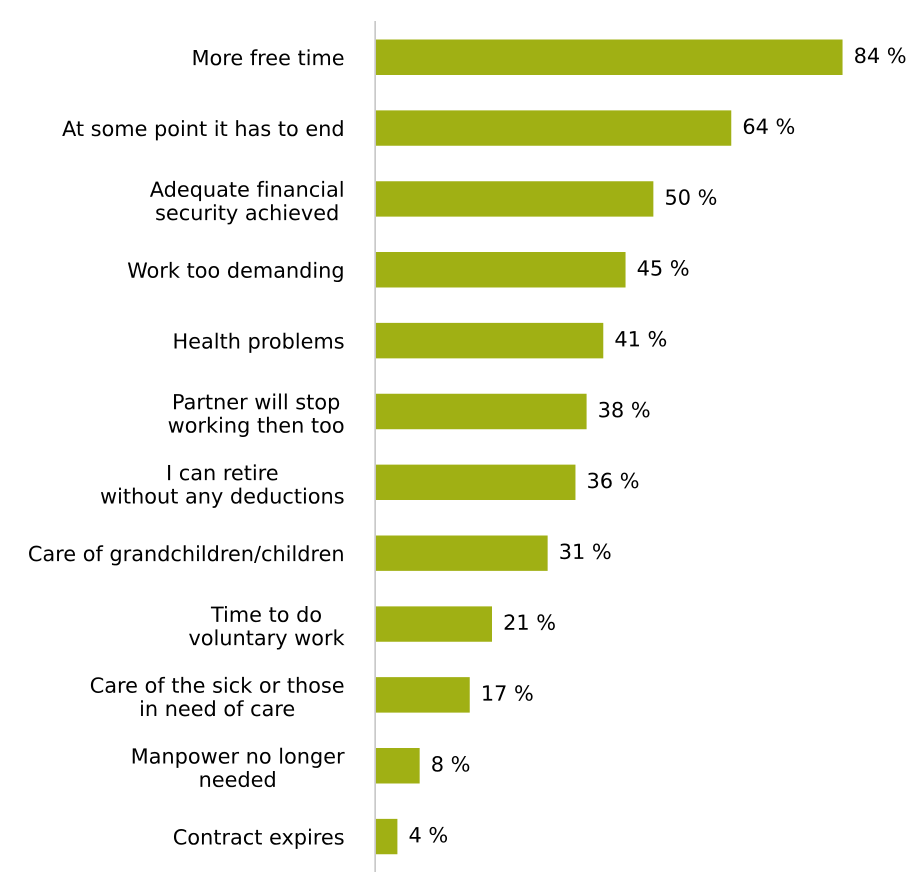 The width and height of the screenshot is (915, 872). What do you see at coordinates (640, 338) in the screenshot?
I see `data-label: 41 %` at bounding box center [640, 338].